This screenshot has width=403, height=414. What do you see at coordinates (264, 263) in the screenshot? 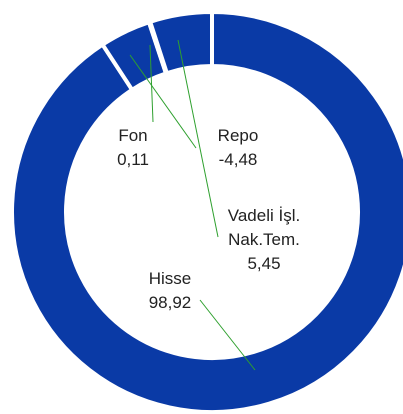
I see `value-label: 5,45` at bounding box center [264, 263].